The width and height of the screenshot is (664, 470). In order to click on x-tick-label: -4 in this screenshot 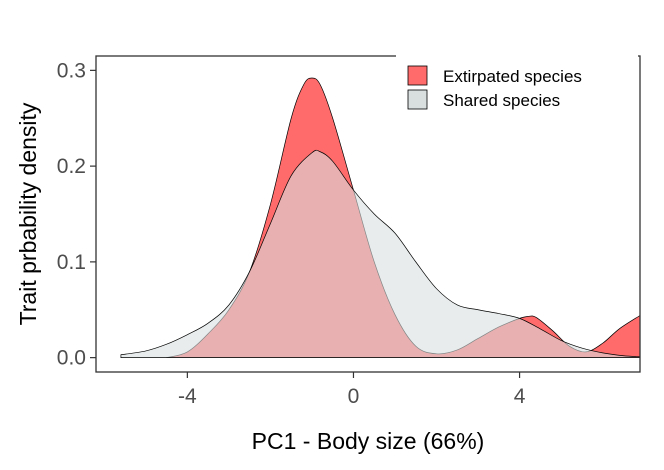, I will do `click(187, 396)`.